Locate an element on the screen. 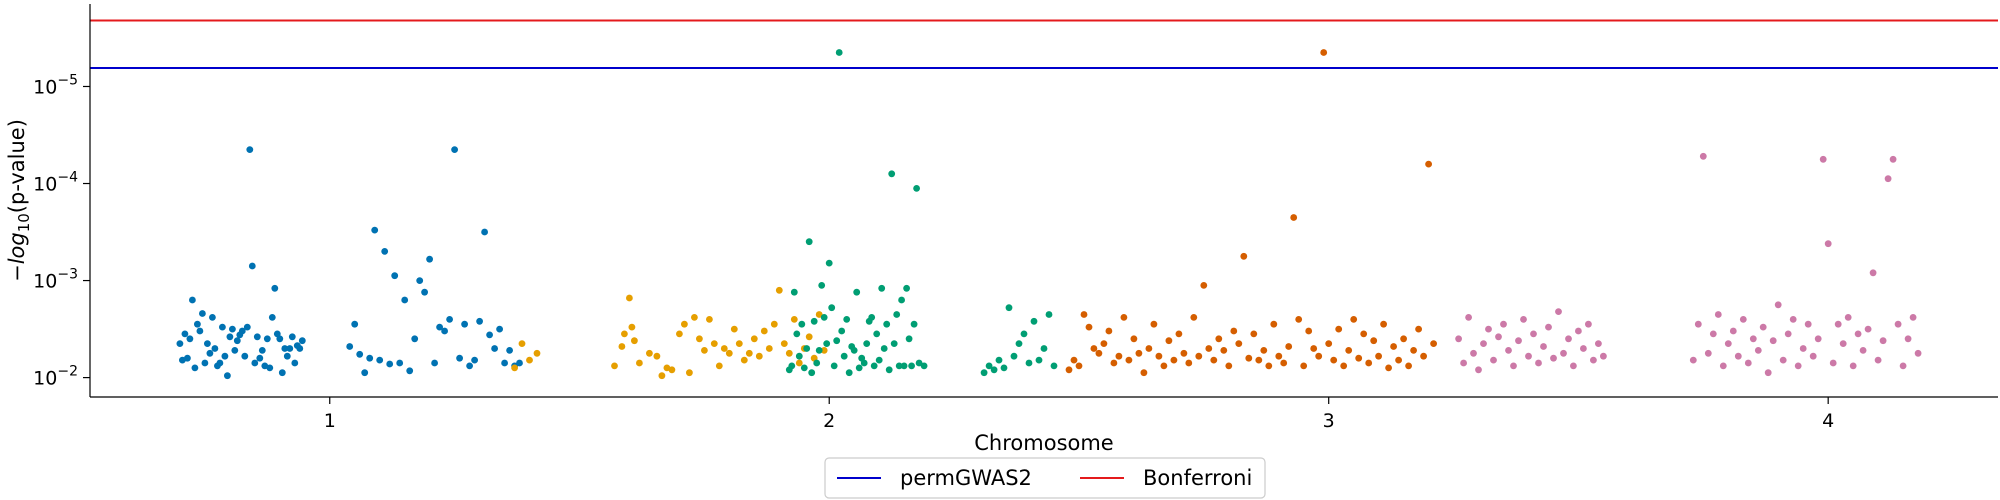  y-axis-label: −log10(p-value) is located at coordinates (19, 200).